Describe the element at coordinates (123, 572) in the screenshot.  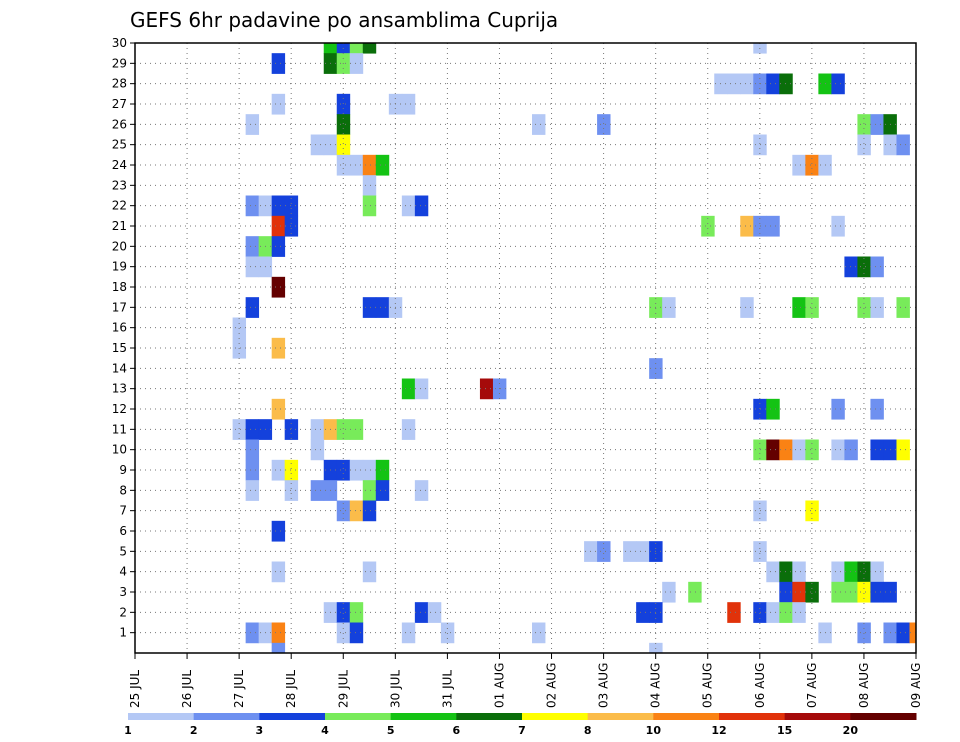
I see `y-tick-label: 4` at that location.